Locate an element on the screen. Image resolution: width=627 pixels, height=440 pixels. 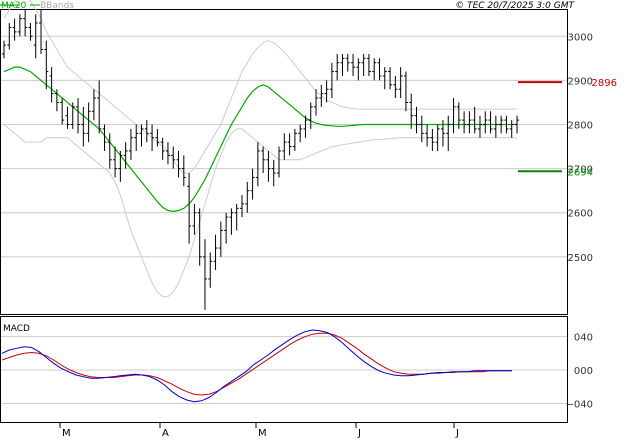
macd-gridlines is located at coordinates (284, 370).